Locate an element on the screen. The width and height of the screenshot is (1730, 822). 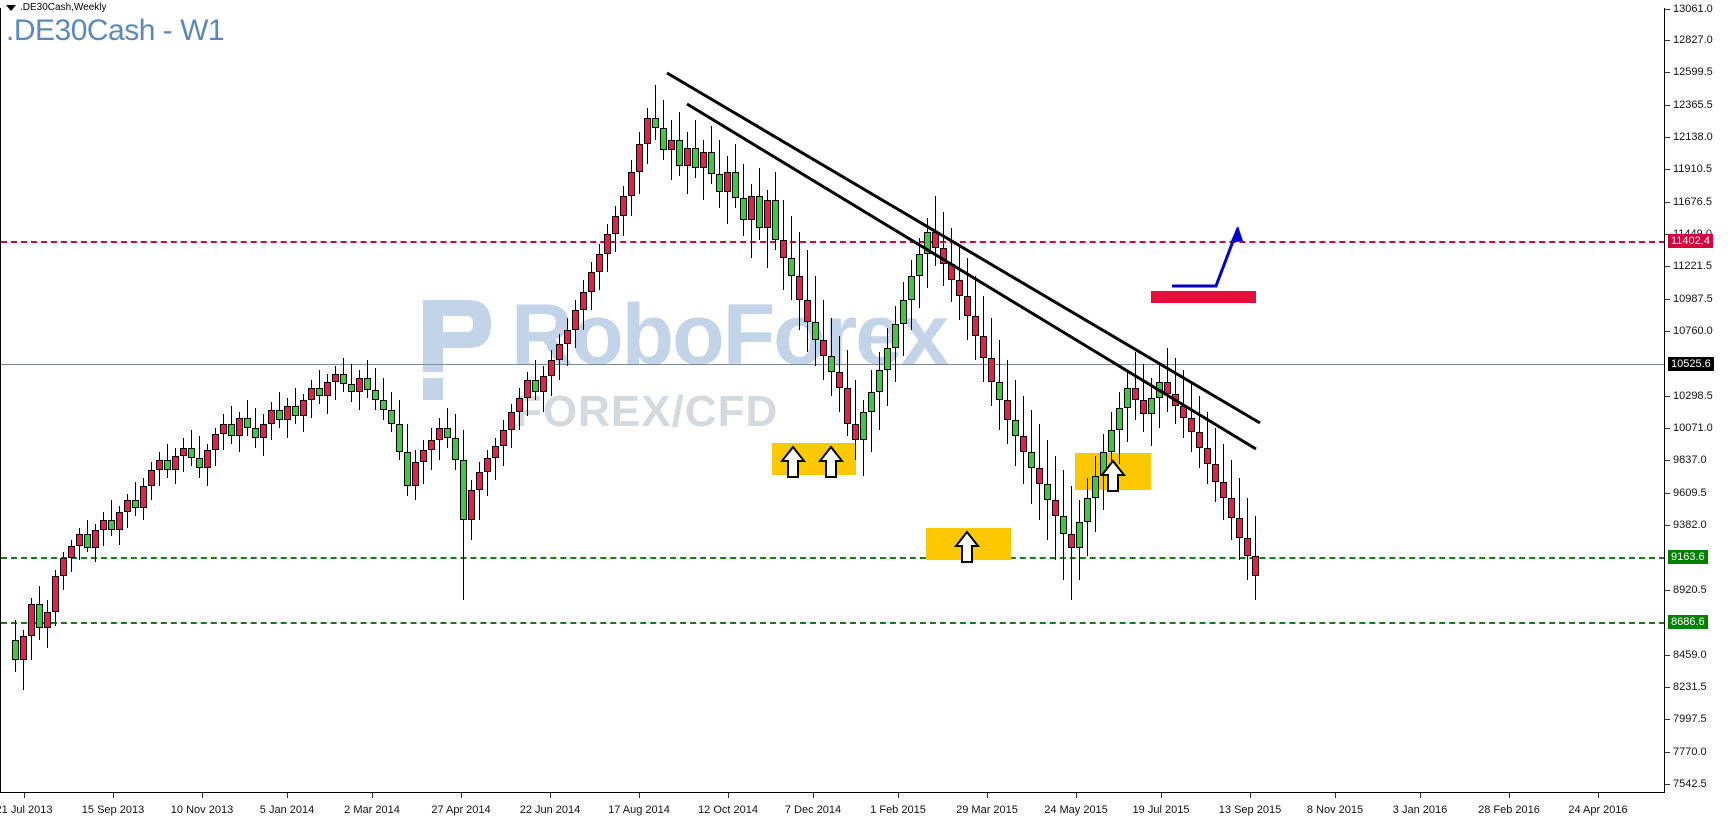
triangle-down-icon is located at coordinates (11, 7).